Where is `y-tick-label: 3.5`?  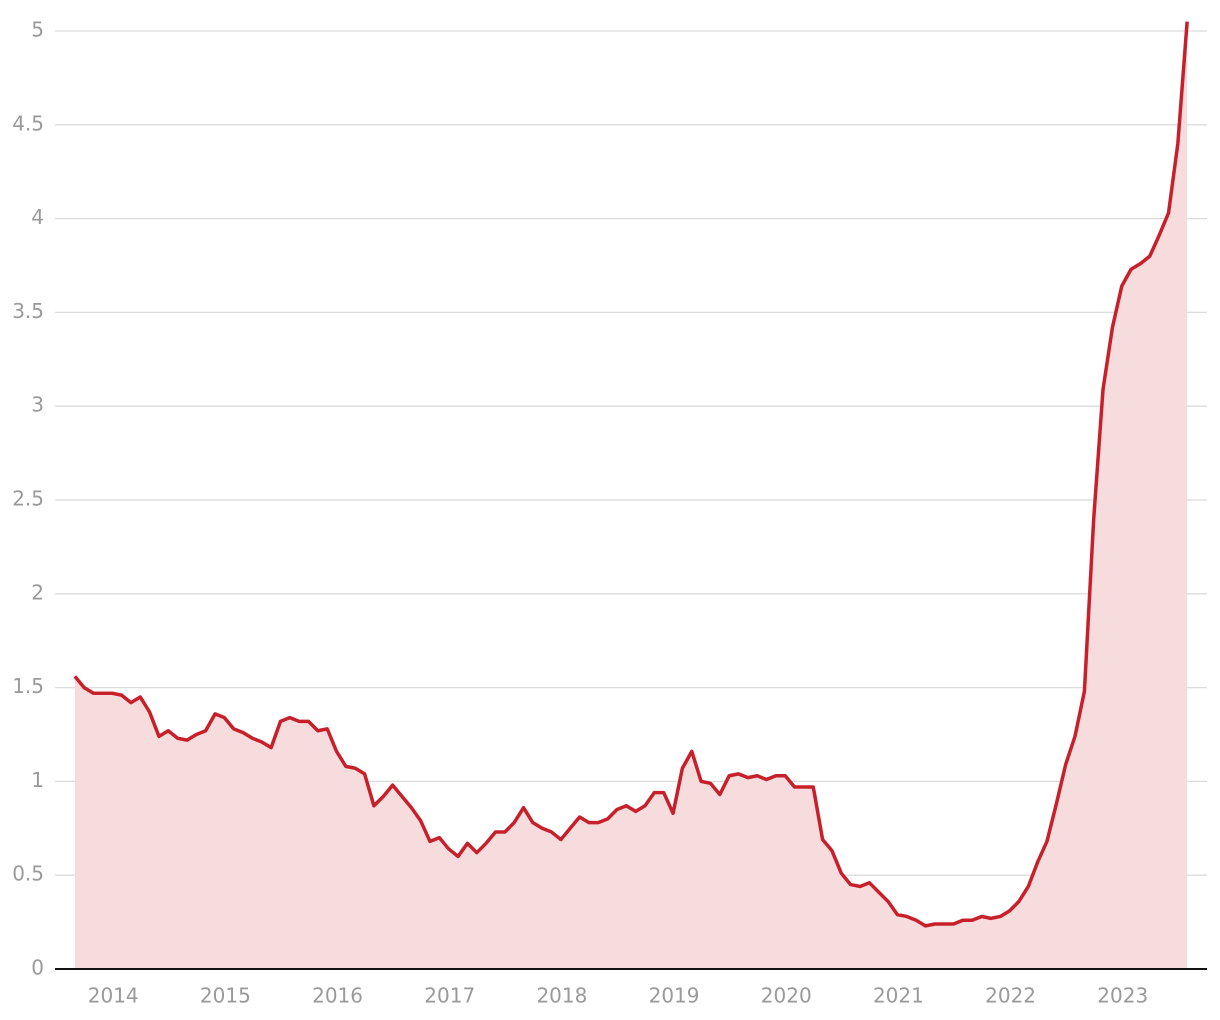 y-tick-label: 3.5 is located at coordinates (28, 311).